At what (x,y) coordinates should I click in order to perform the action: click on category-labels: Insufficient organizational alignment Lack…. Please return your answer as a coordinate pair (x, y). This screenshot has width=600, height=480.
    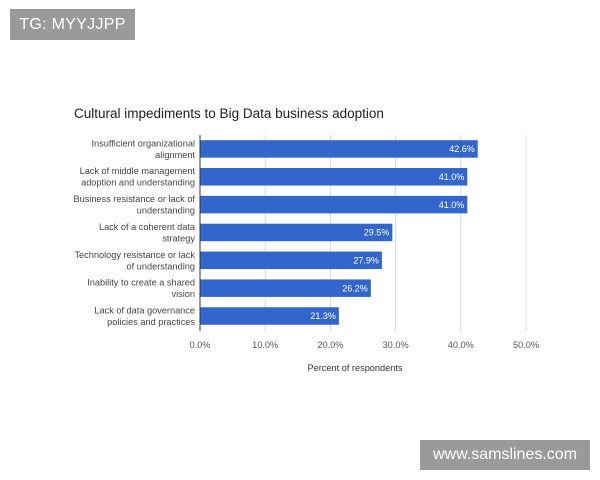
    Looking at the image, I should click on (134, 232).